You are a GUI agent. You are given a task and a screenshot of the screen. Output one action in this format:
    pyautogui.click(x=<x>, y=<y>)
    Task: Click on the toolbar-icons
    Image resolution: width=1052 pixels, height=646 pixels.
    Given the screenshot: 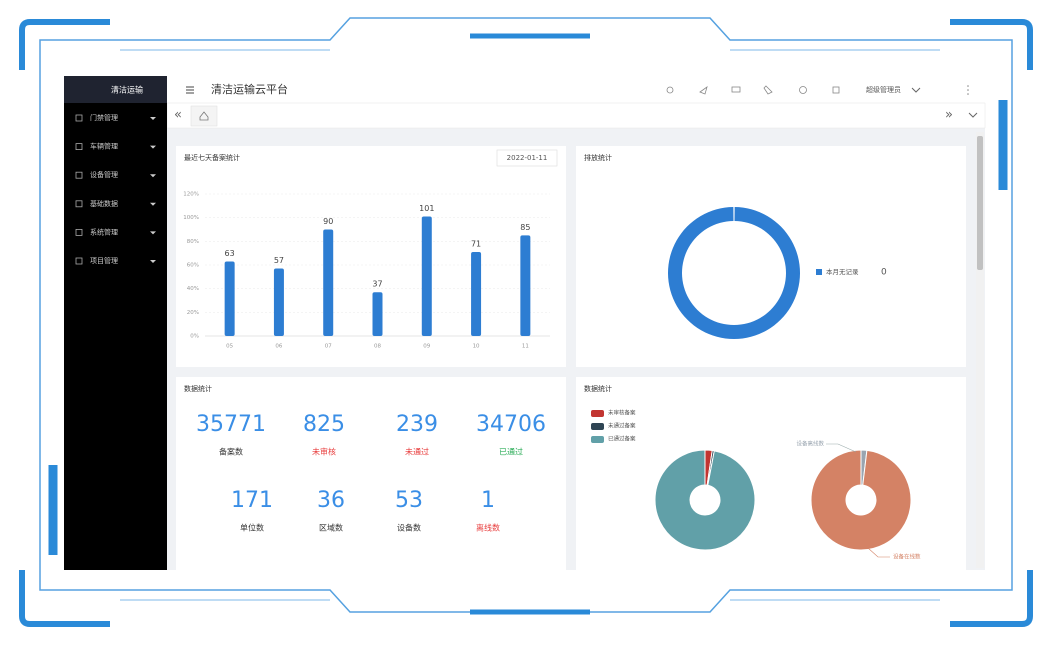 What is the action you would take?
    pyautogui.click(x=753, y=90)
    